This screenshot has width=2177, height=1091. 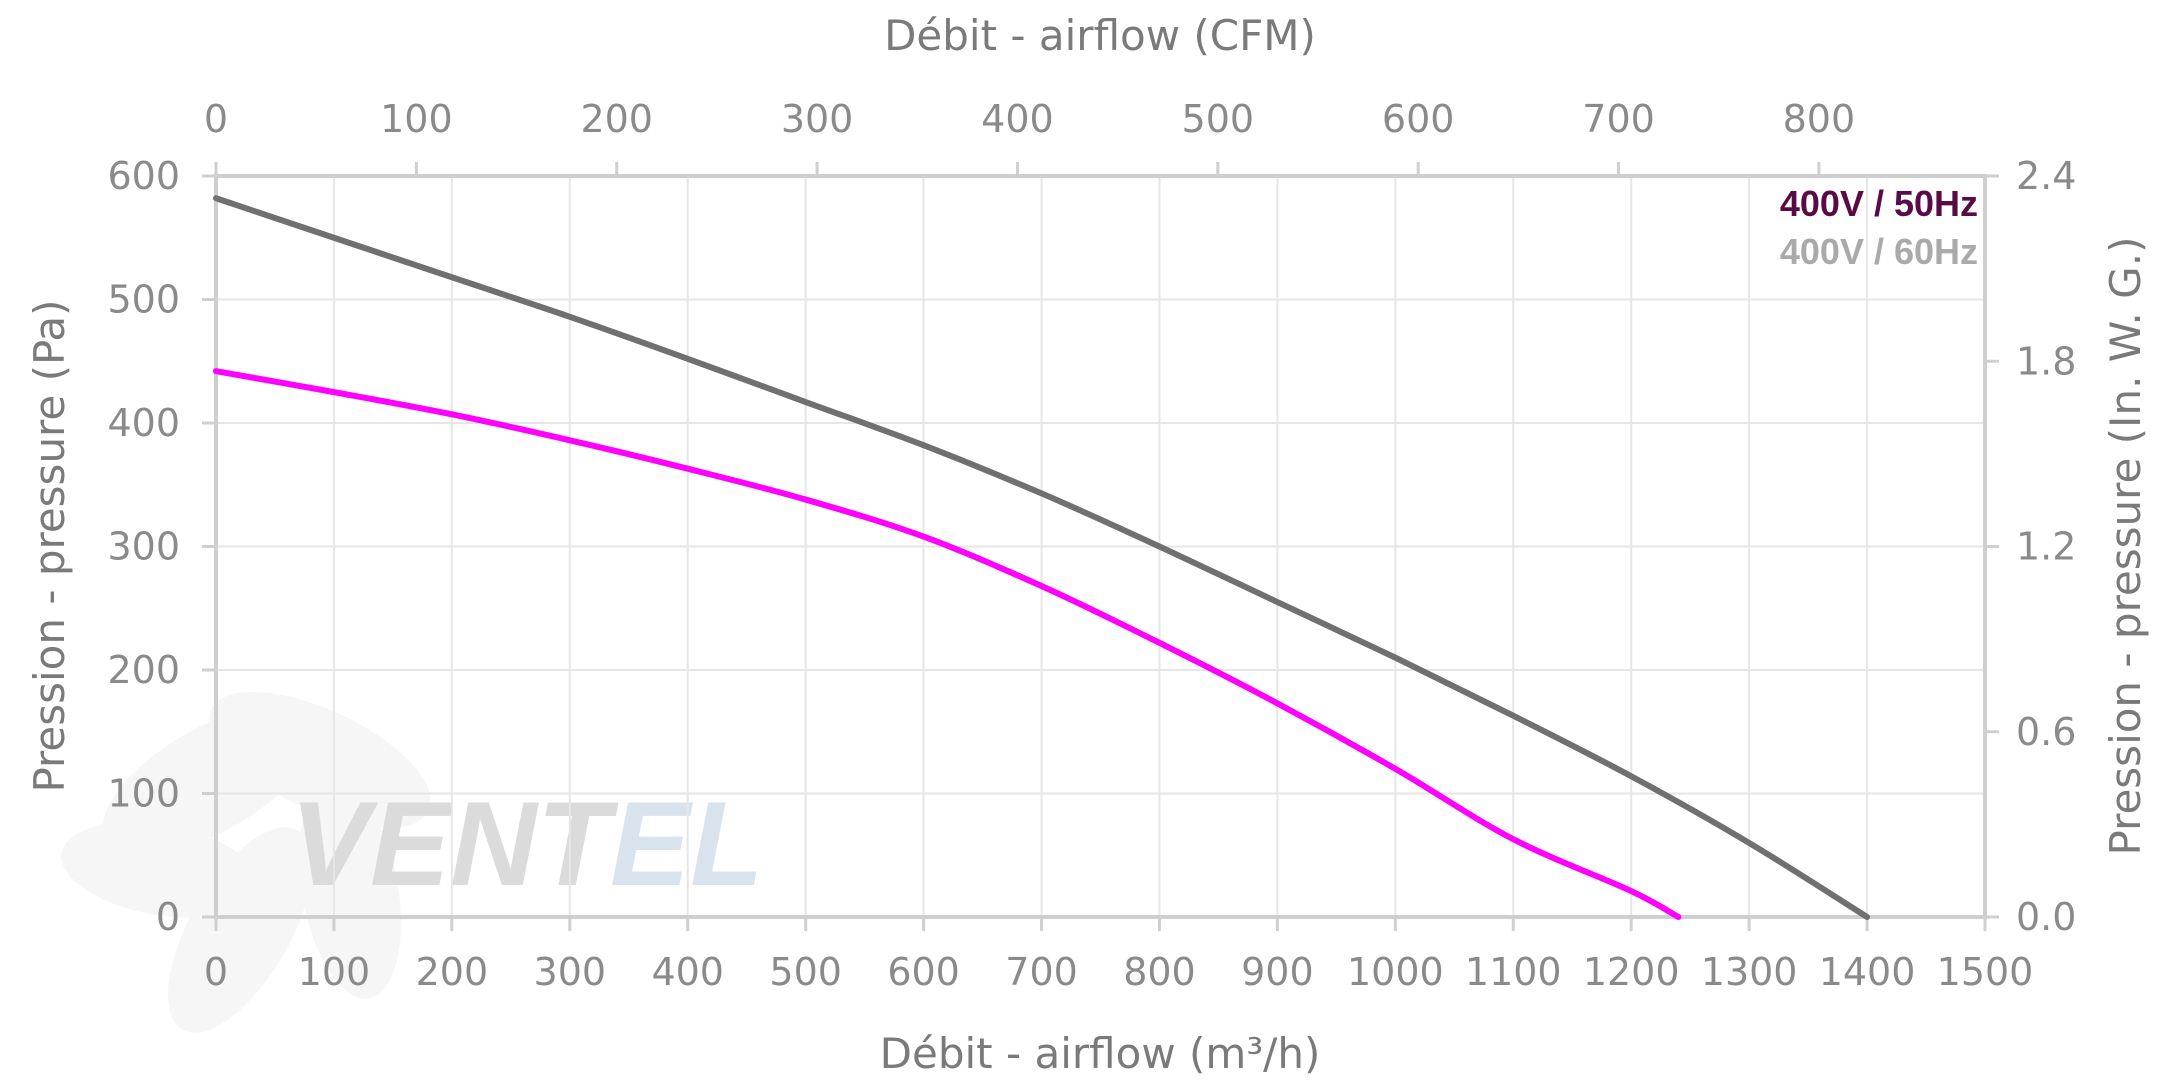 I want to click on x-tick-label-bottom: 300, so click(x=570, y=972).